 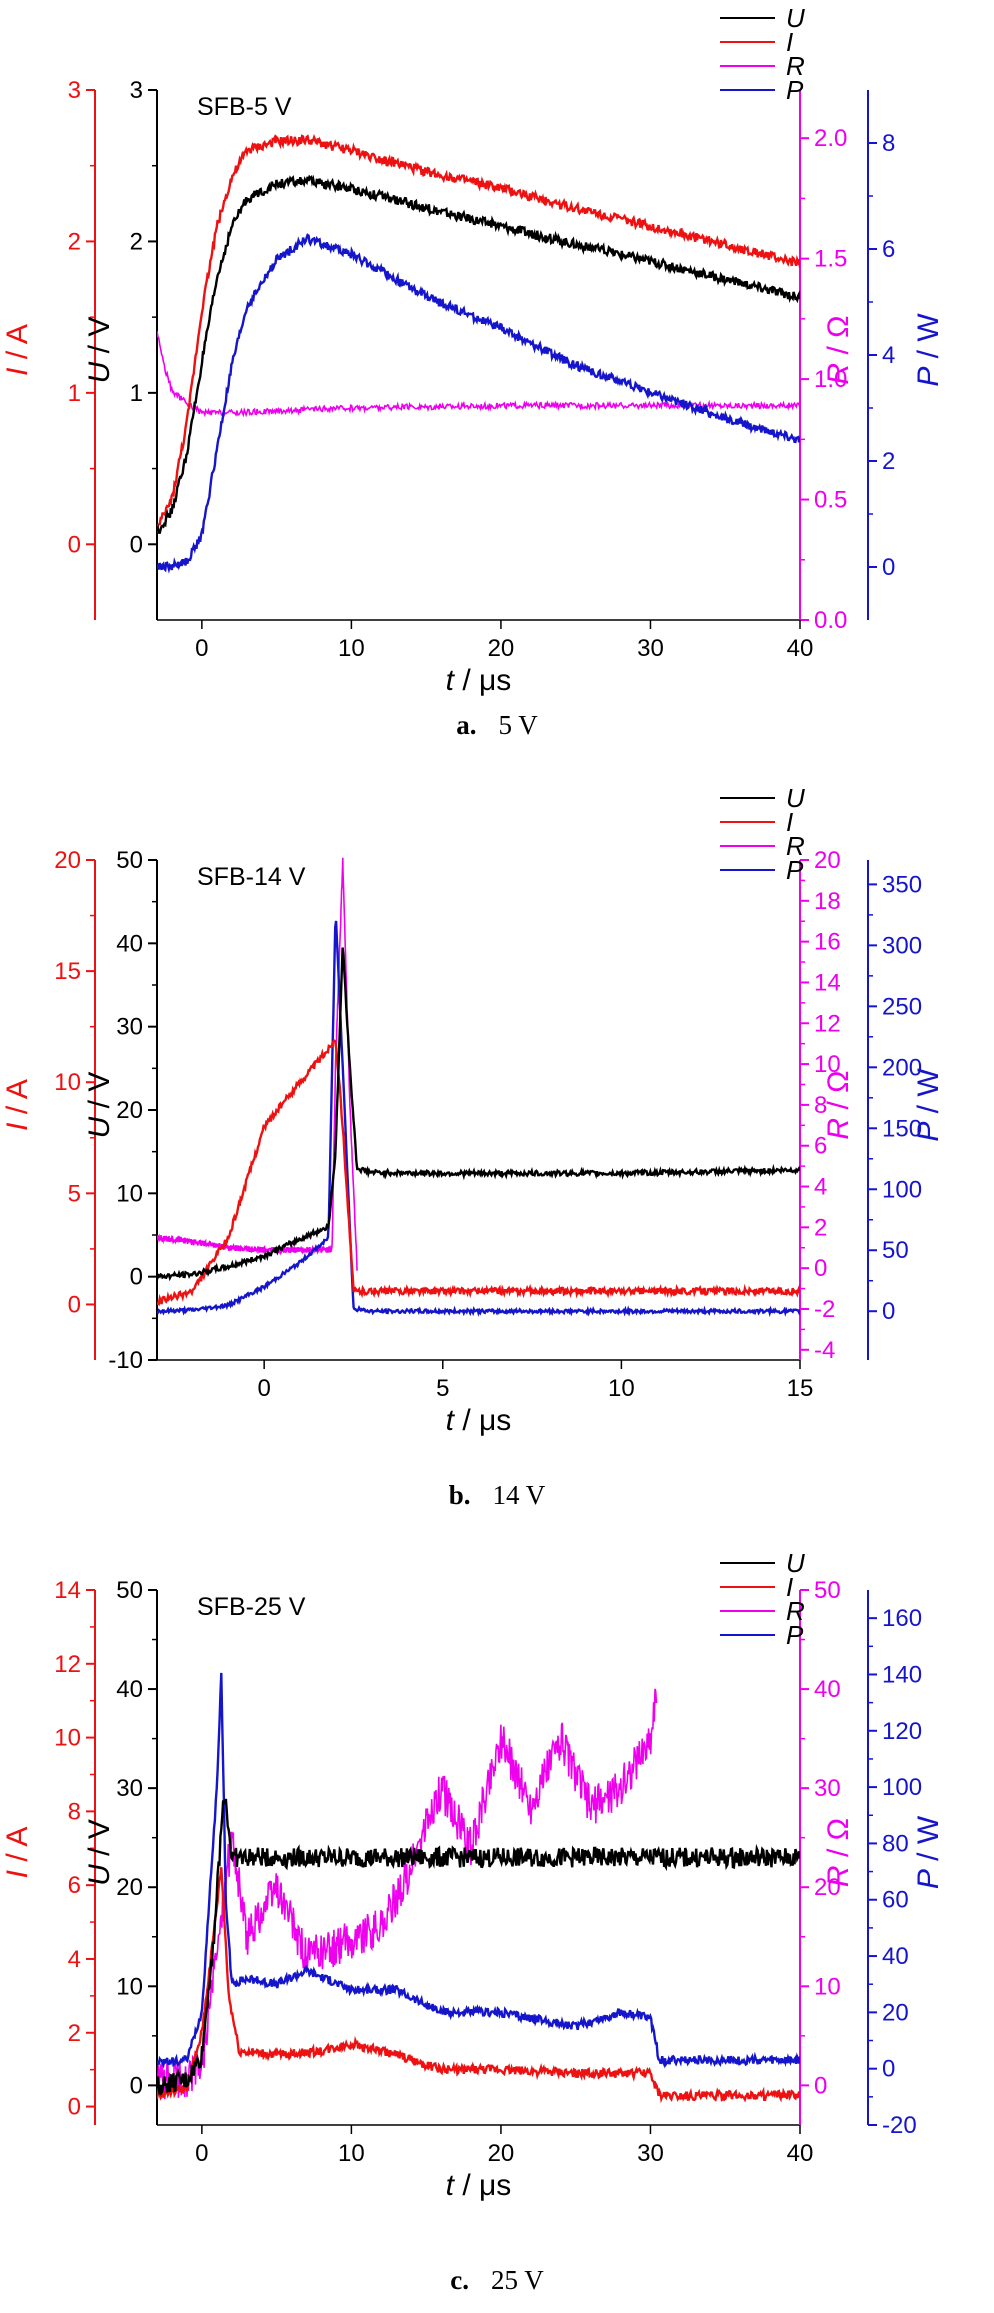 I want to click on tick-label-I: 12, so click(x=67, y=1664).